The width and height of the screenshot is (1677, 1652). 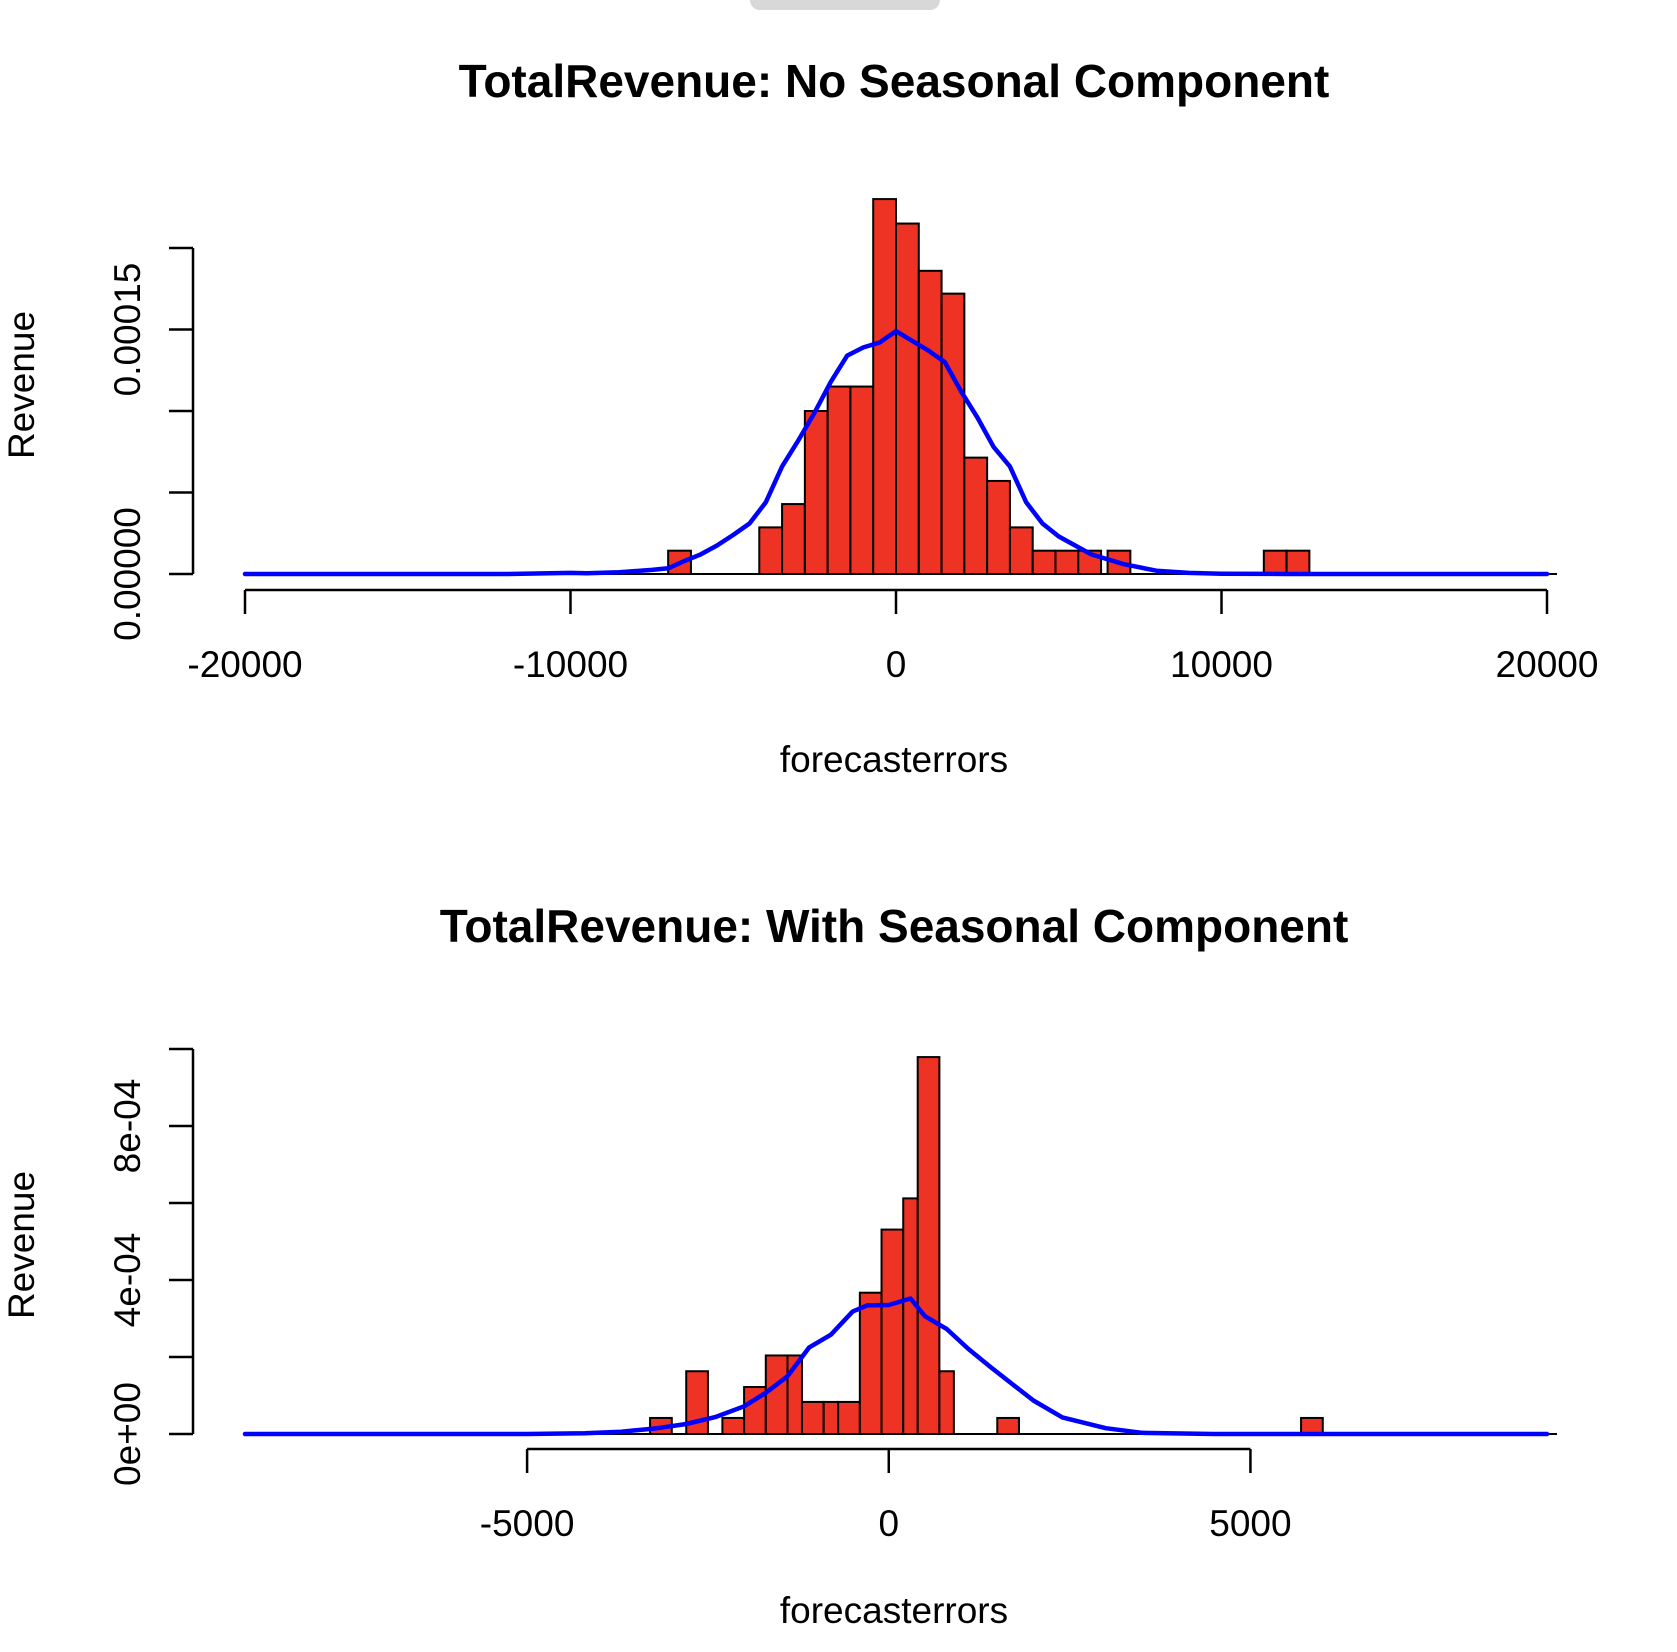 What do you see at coordinates (1547, 664) in the screenshot?
I see `x-tick-label: 20000` at bounding box center [1547, 664].